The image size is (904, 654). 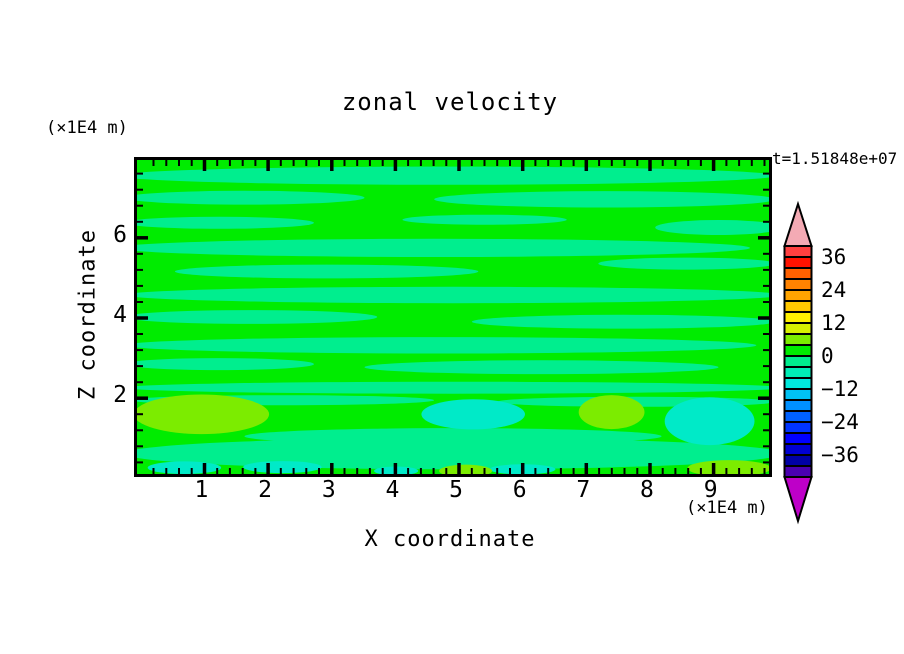 I want to click on colorbar-label: −12, so click(x=840, y=389).